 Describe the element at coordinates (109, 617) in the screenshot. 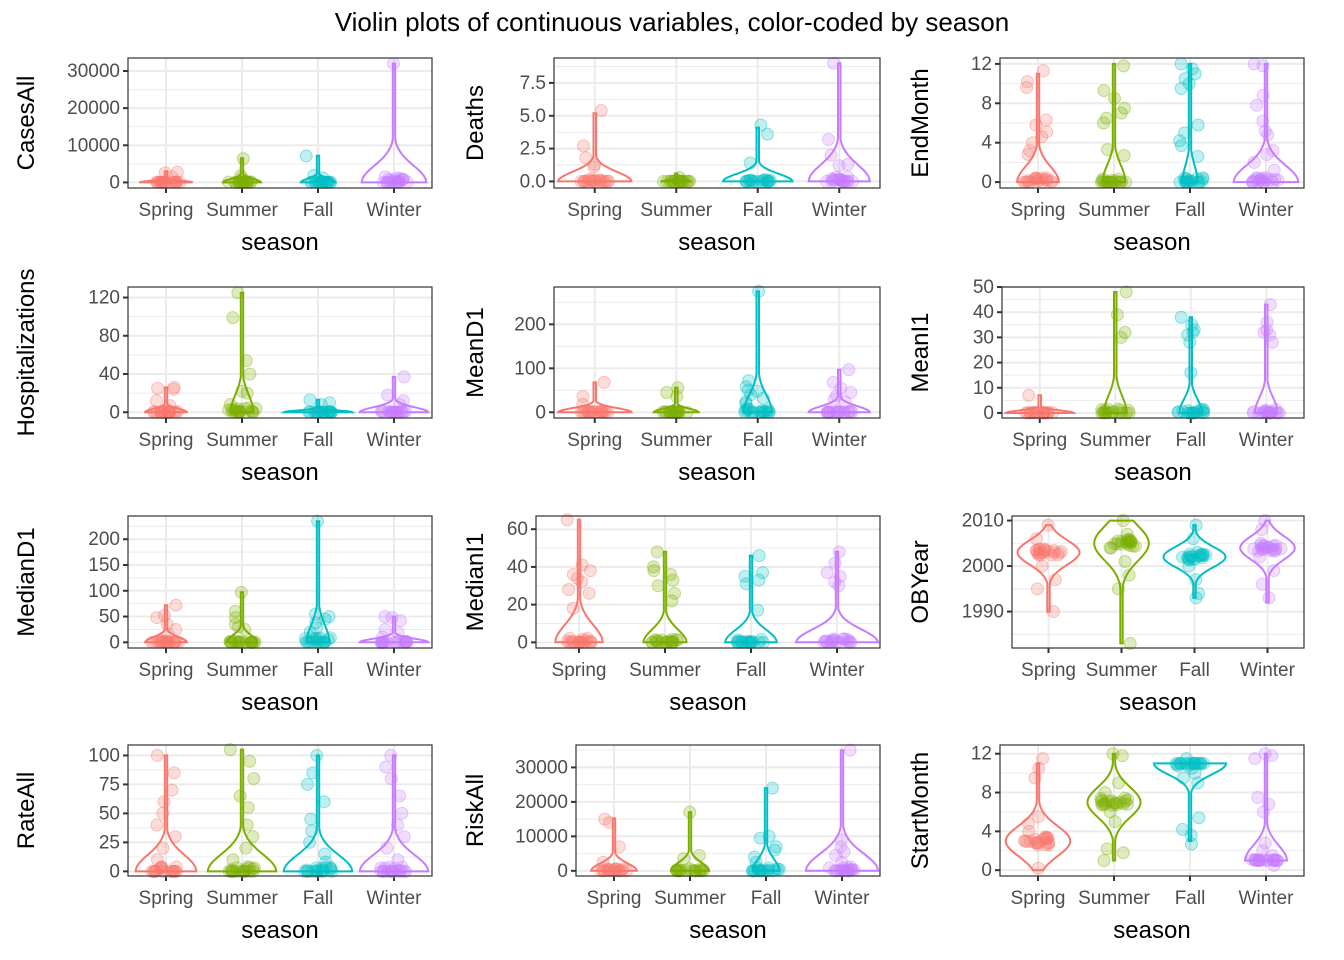

I see `y-tick-label: 50` at that location.